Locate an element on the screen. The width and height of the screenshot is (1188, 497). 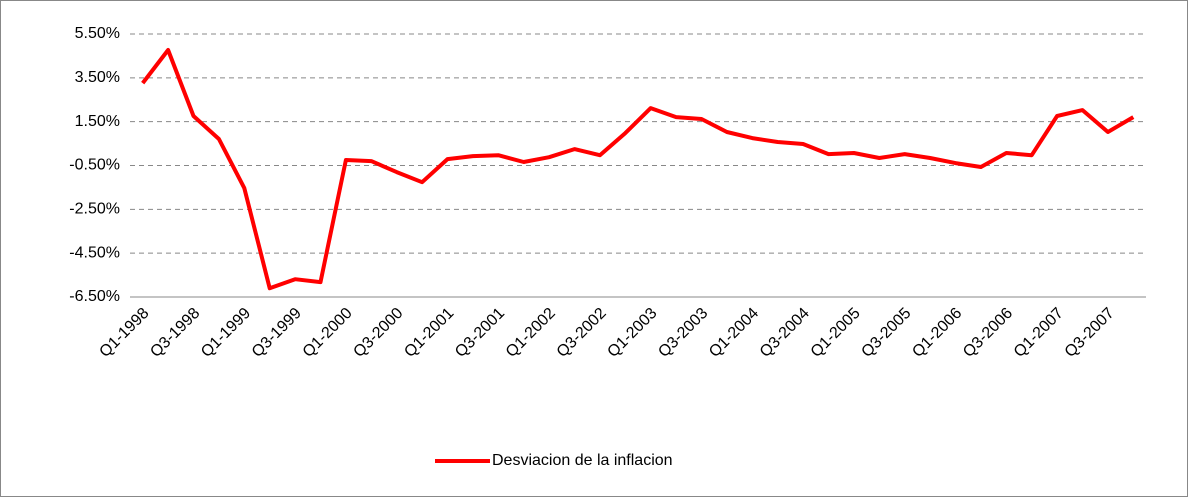
y-tick-label: -6.50% is located at coordinates (94, 296).